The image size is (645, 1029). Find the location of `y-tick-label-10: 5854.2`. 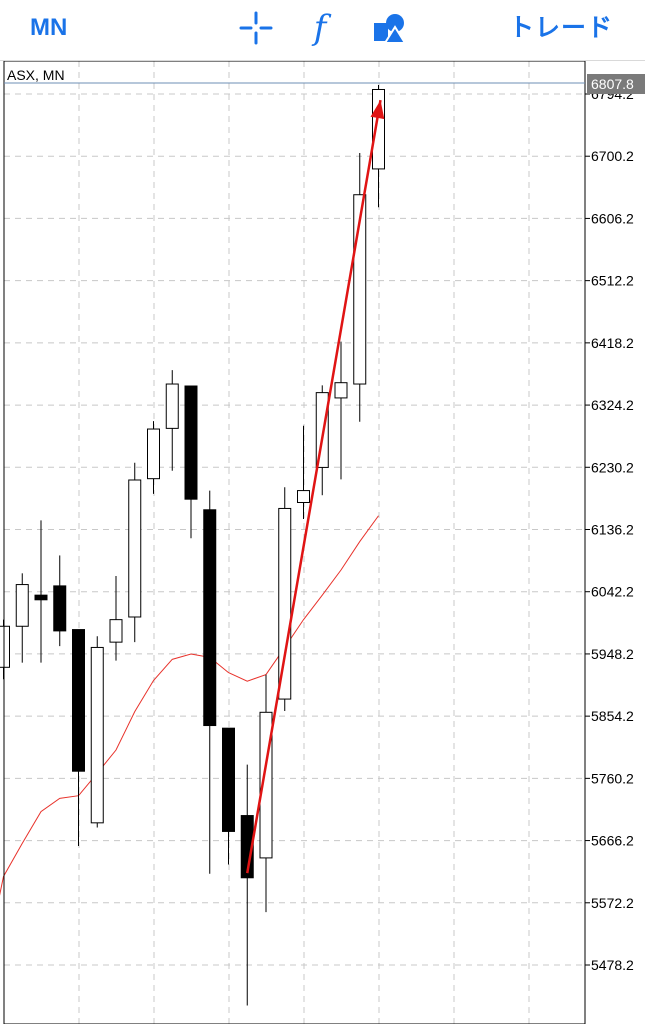

y-tick-label-10: 5854.2 is located at coordinates (612, 716).